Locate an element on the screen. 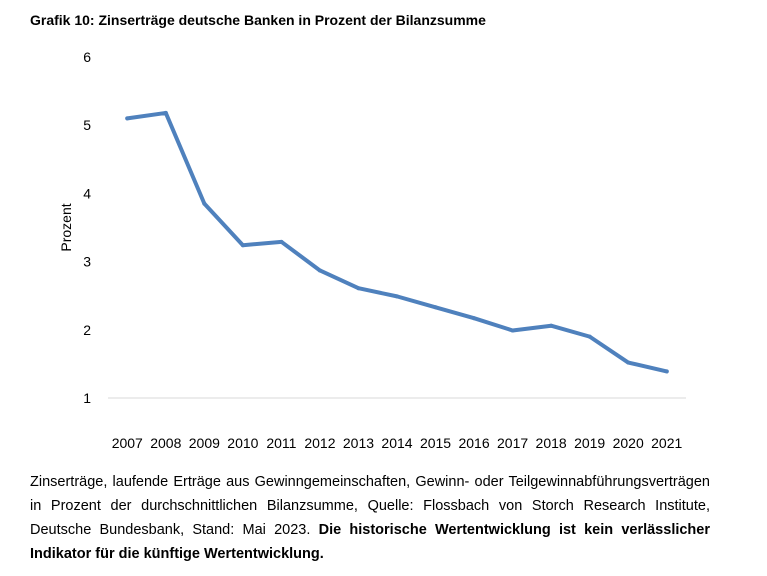 Image resolution: width=767 pixels, height=576 pixels. y-axis-label: Prozent is located at coordinates (66, 227).